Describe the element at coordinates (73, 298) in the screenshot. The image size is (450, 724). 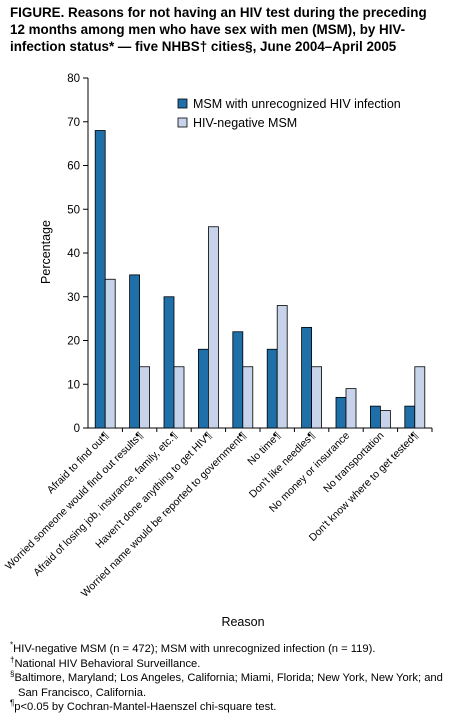
I see `y-tick-label: 30` at that location.